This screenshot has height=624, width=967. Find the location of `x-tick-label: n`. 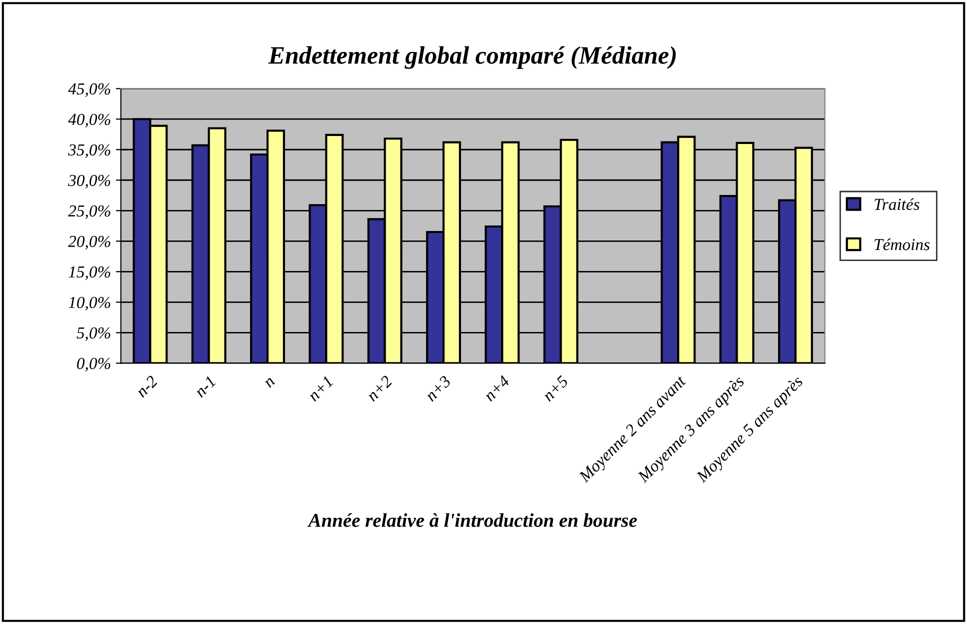

x-tick-label: n is located at coordinates (270, 382).